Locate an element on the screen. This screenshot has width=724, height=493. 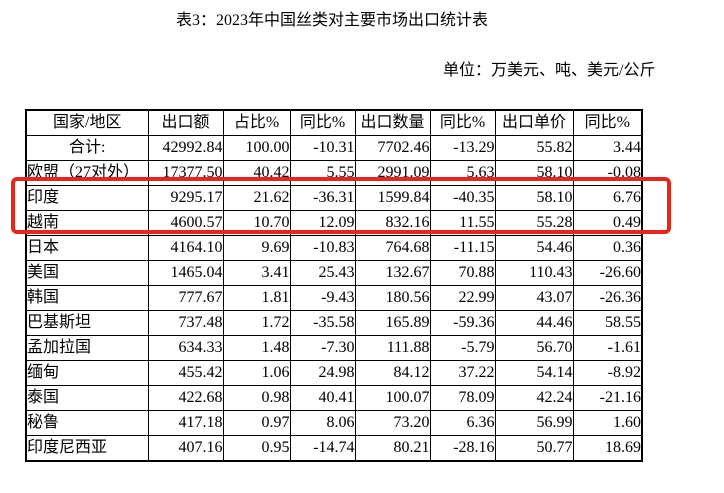
value-cell: -0.08 is located at coordinates (607, 173).